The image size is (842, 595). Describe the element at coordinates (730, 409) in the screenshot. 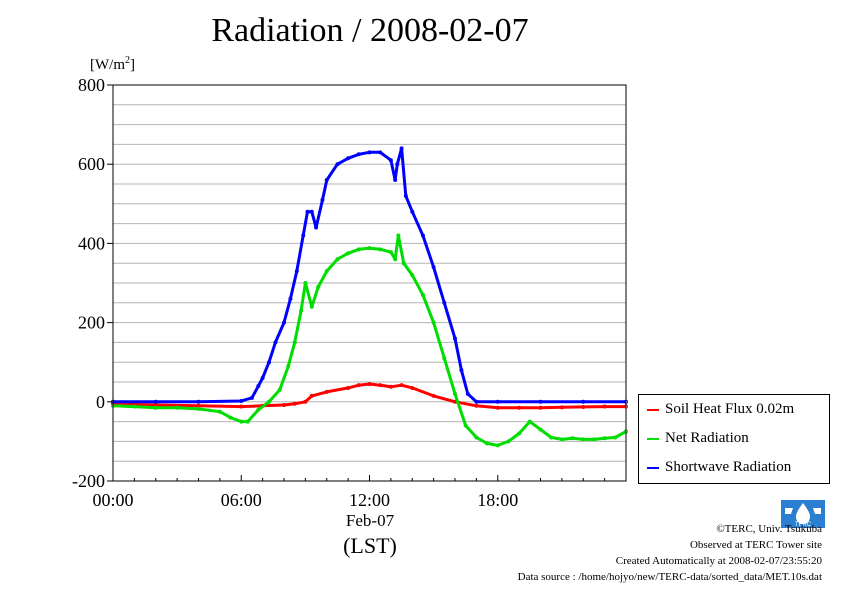

I see `legend-label-soil-heat-flux: Soil Heat Flux 0.02m` at that location.